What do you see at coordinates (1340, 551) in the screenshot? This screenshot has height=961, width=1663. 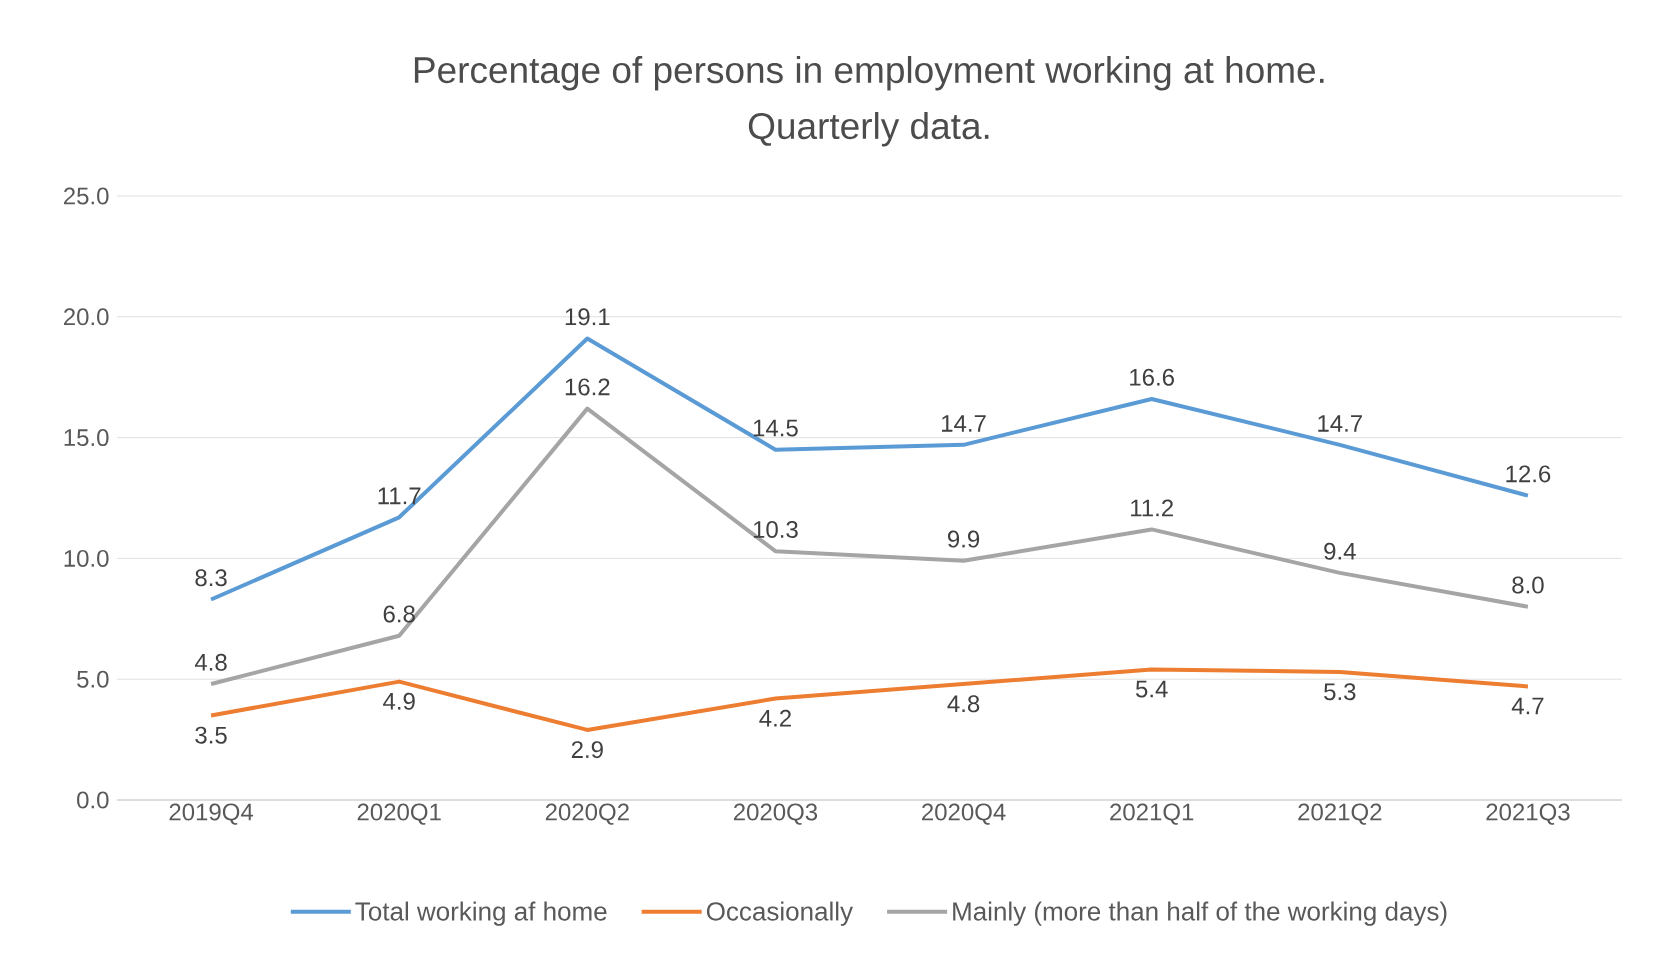 I see `data-label: 9.4` at bounding box center [1340, 551].